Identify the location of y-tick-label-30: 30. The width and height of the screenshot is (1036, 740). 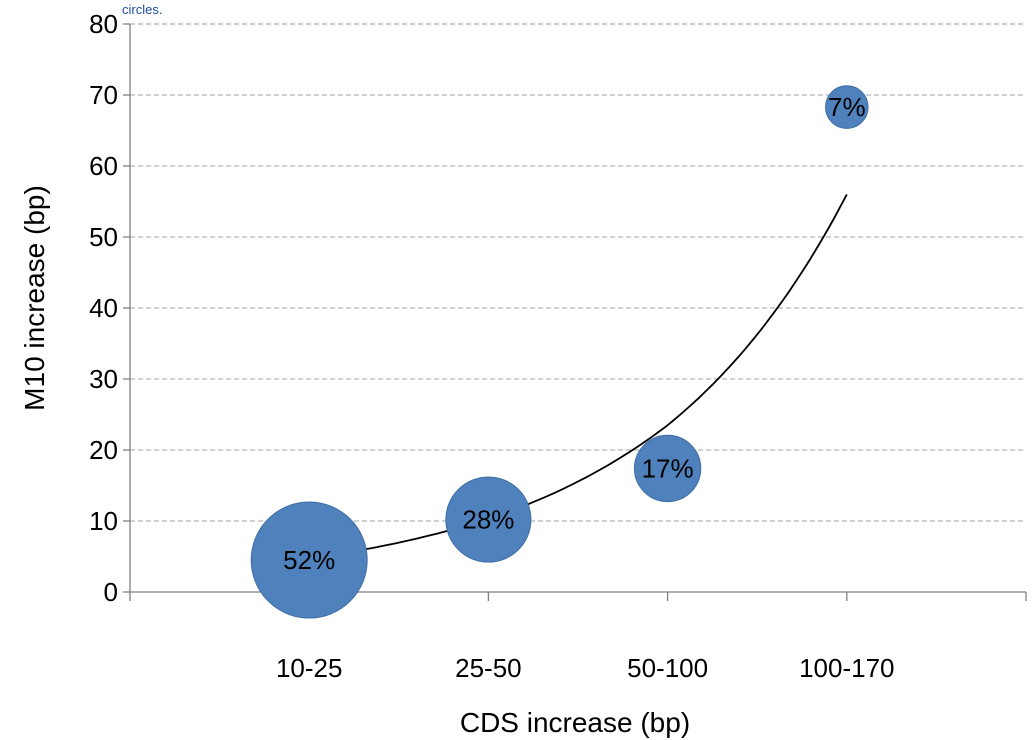
(103, 379).